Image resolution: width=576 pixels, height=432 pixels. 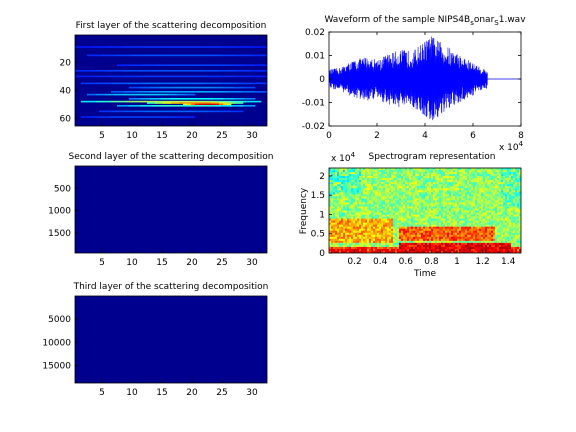 I want to click on layer1-band-2-seg, so click(x=173, y=65).